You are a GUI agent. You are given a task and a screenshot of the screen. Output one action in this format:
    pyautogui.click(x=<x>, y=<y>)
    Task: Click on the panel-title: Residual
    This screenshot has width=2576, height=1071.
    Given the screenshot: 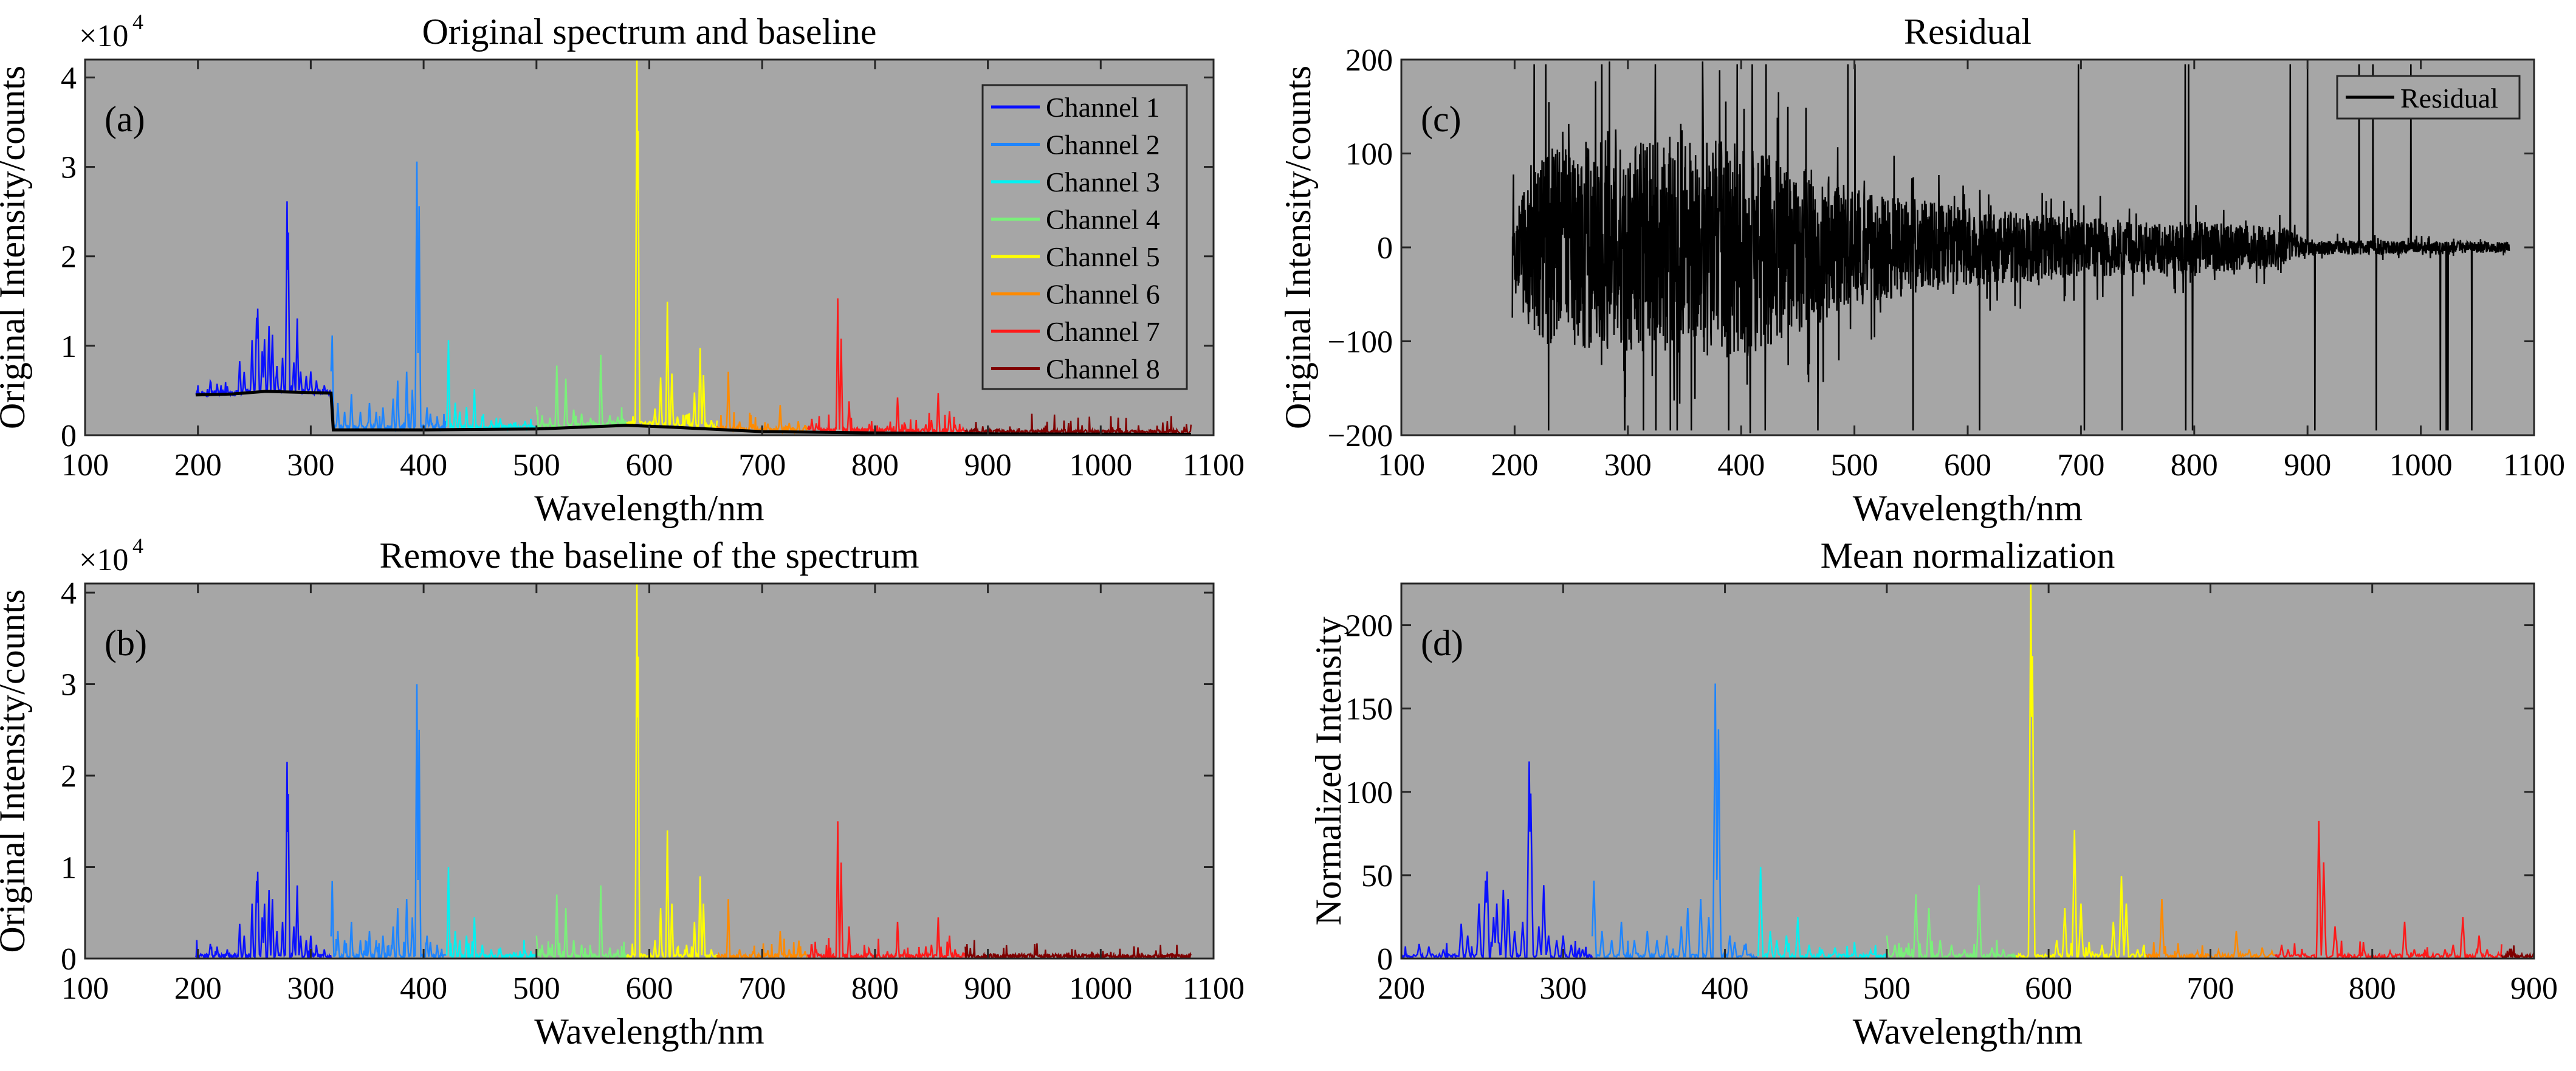 What is the action you would take?
    pyautogui.click(x=1968, y=32)
    